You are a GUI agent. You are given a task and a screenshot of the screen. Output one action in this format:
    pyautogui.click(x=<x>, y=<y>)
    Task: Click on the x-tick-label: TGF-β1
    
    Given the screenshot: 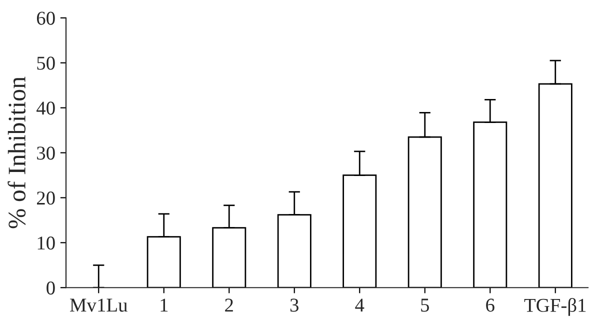 What is the action you would take?
    pyautogui.click(x=555, y=307)
    